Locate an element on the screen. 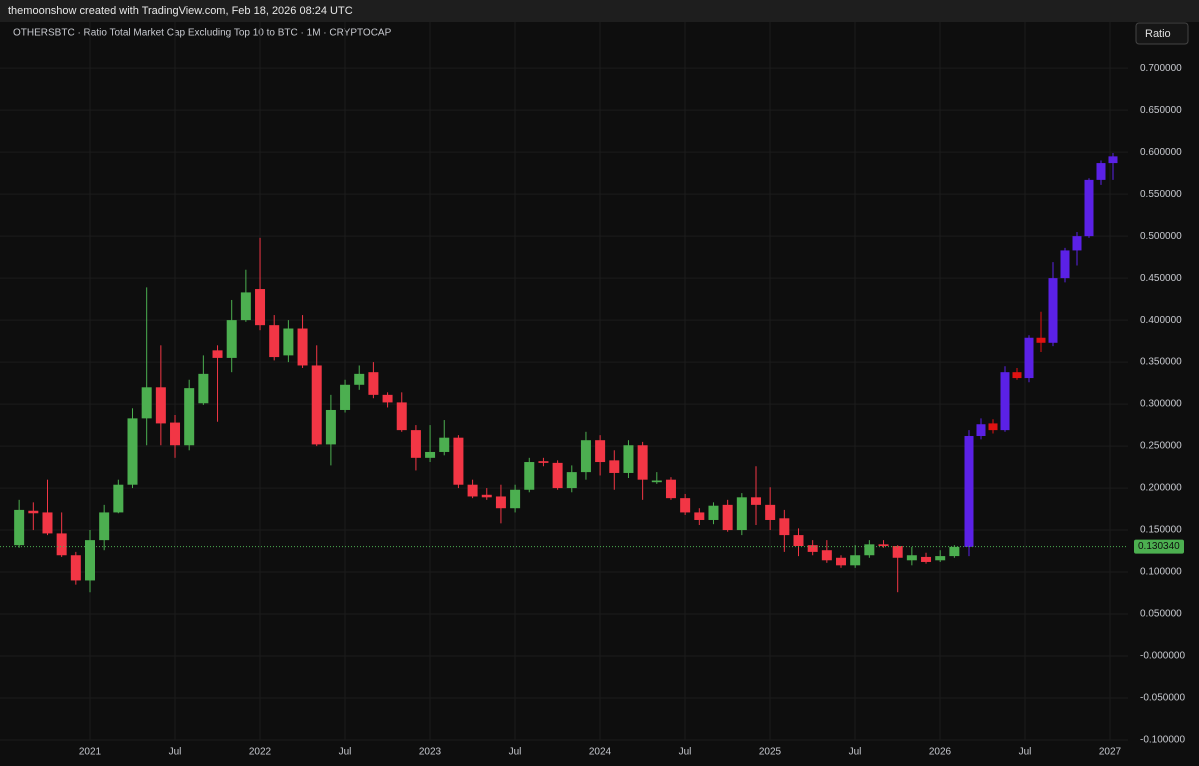 This screenshot has width=1199, height=766. y-tick-label: 0.150000 is located at coordinates (1161, 530).